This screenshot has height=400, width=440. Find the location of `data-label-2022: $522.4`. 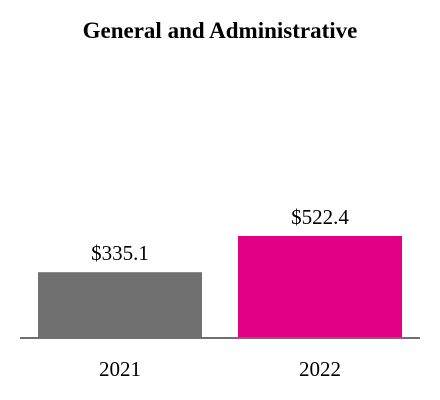

data-label-2022: $522.4 is located at coordinates (320, 217).